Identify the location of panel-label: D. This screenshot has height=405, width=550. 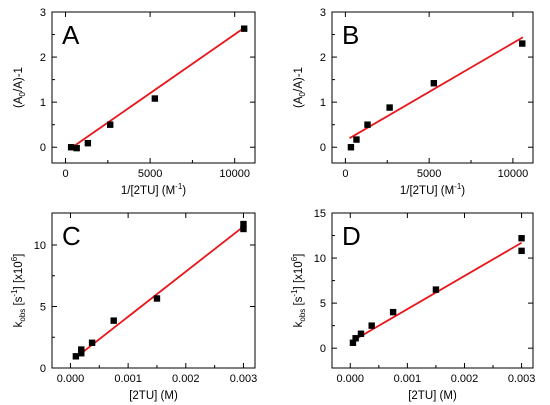
(351, 236).